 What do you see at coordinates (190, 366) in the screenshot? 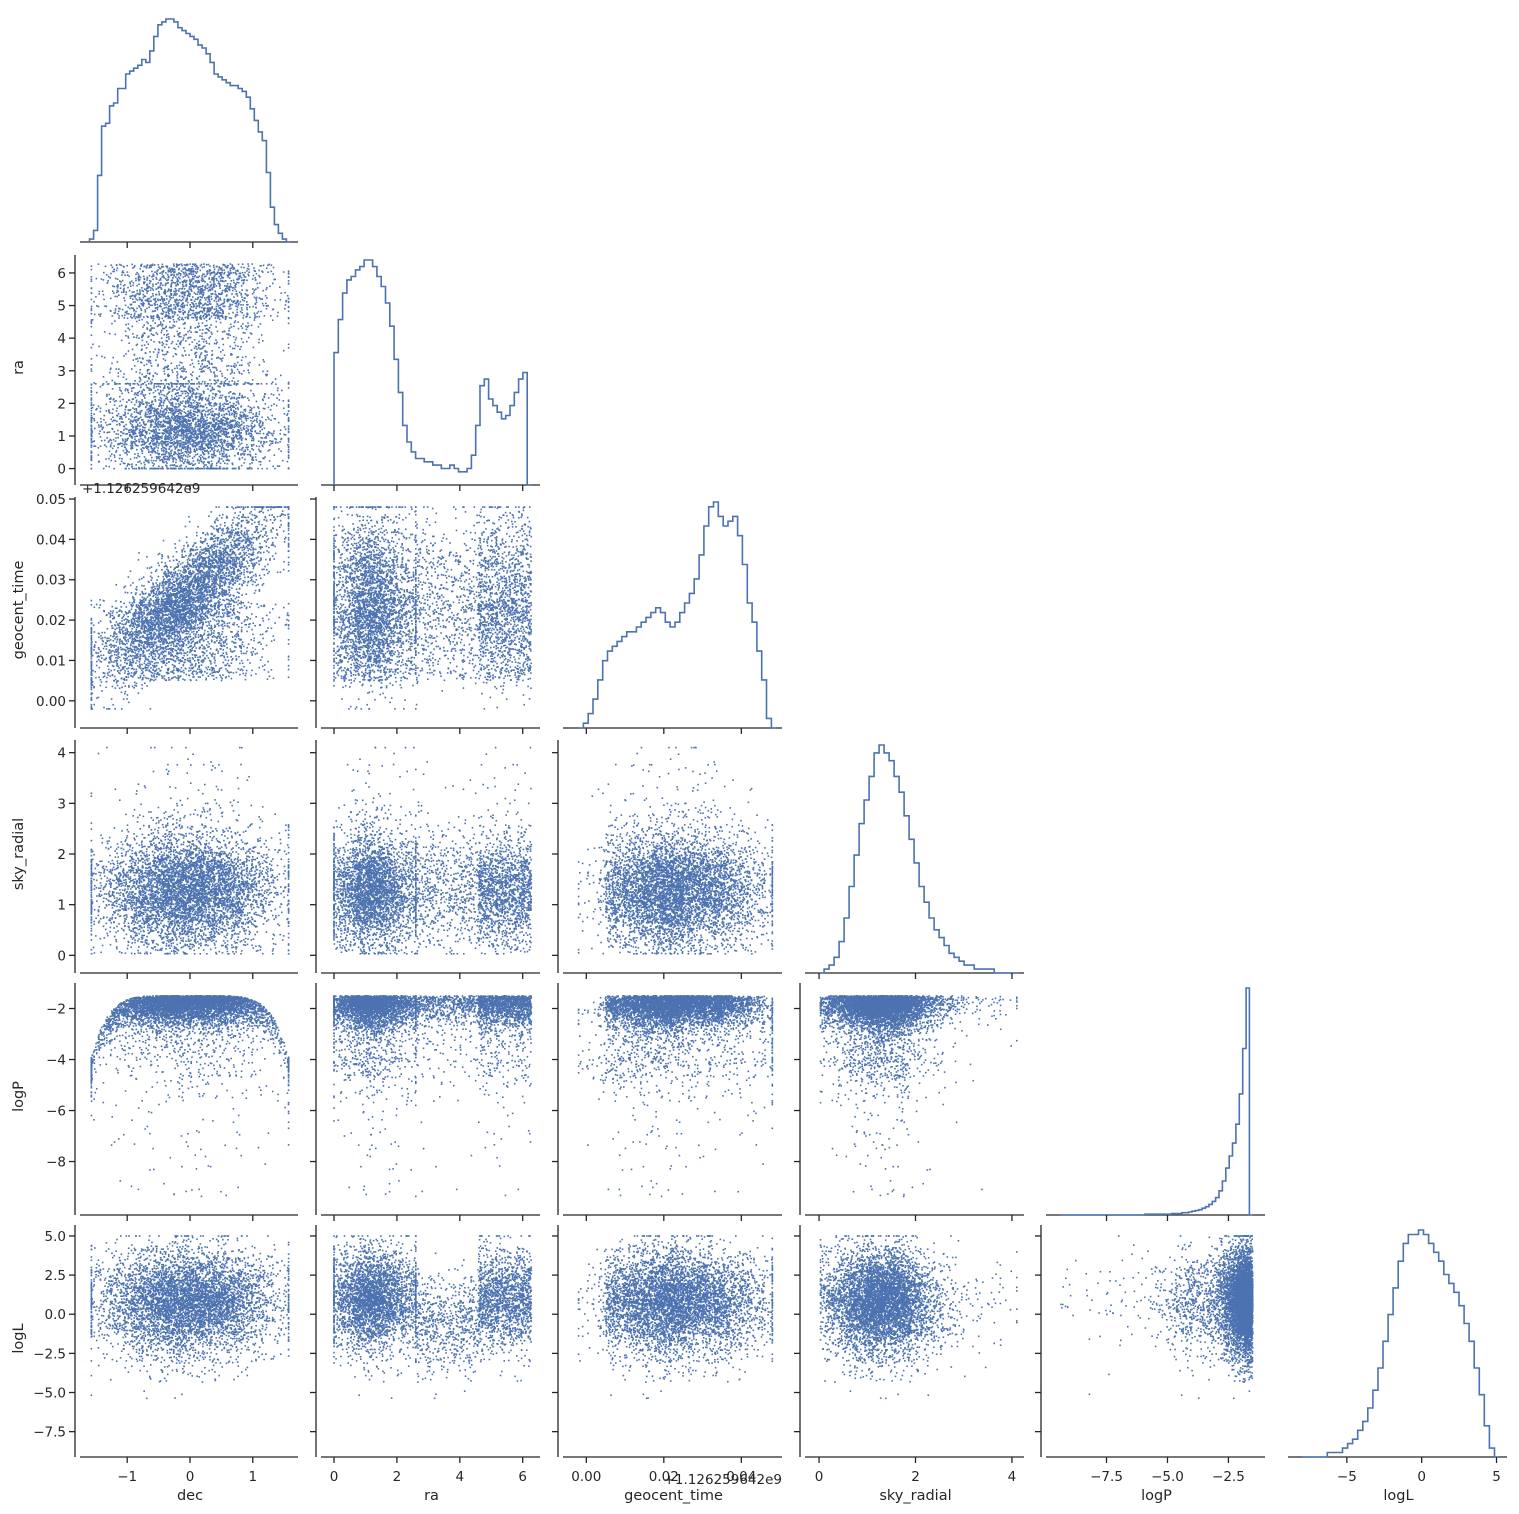
I see `scatter-ra-vs-dec` at bounding box center [190, 366].